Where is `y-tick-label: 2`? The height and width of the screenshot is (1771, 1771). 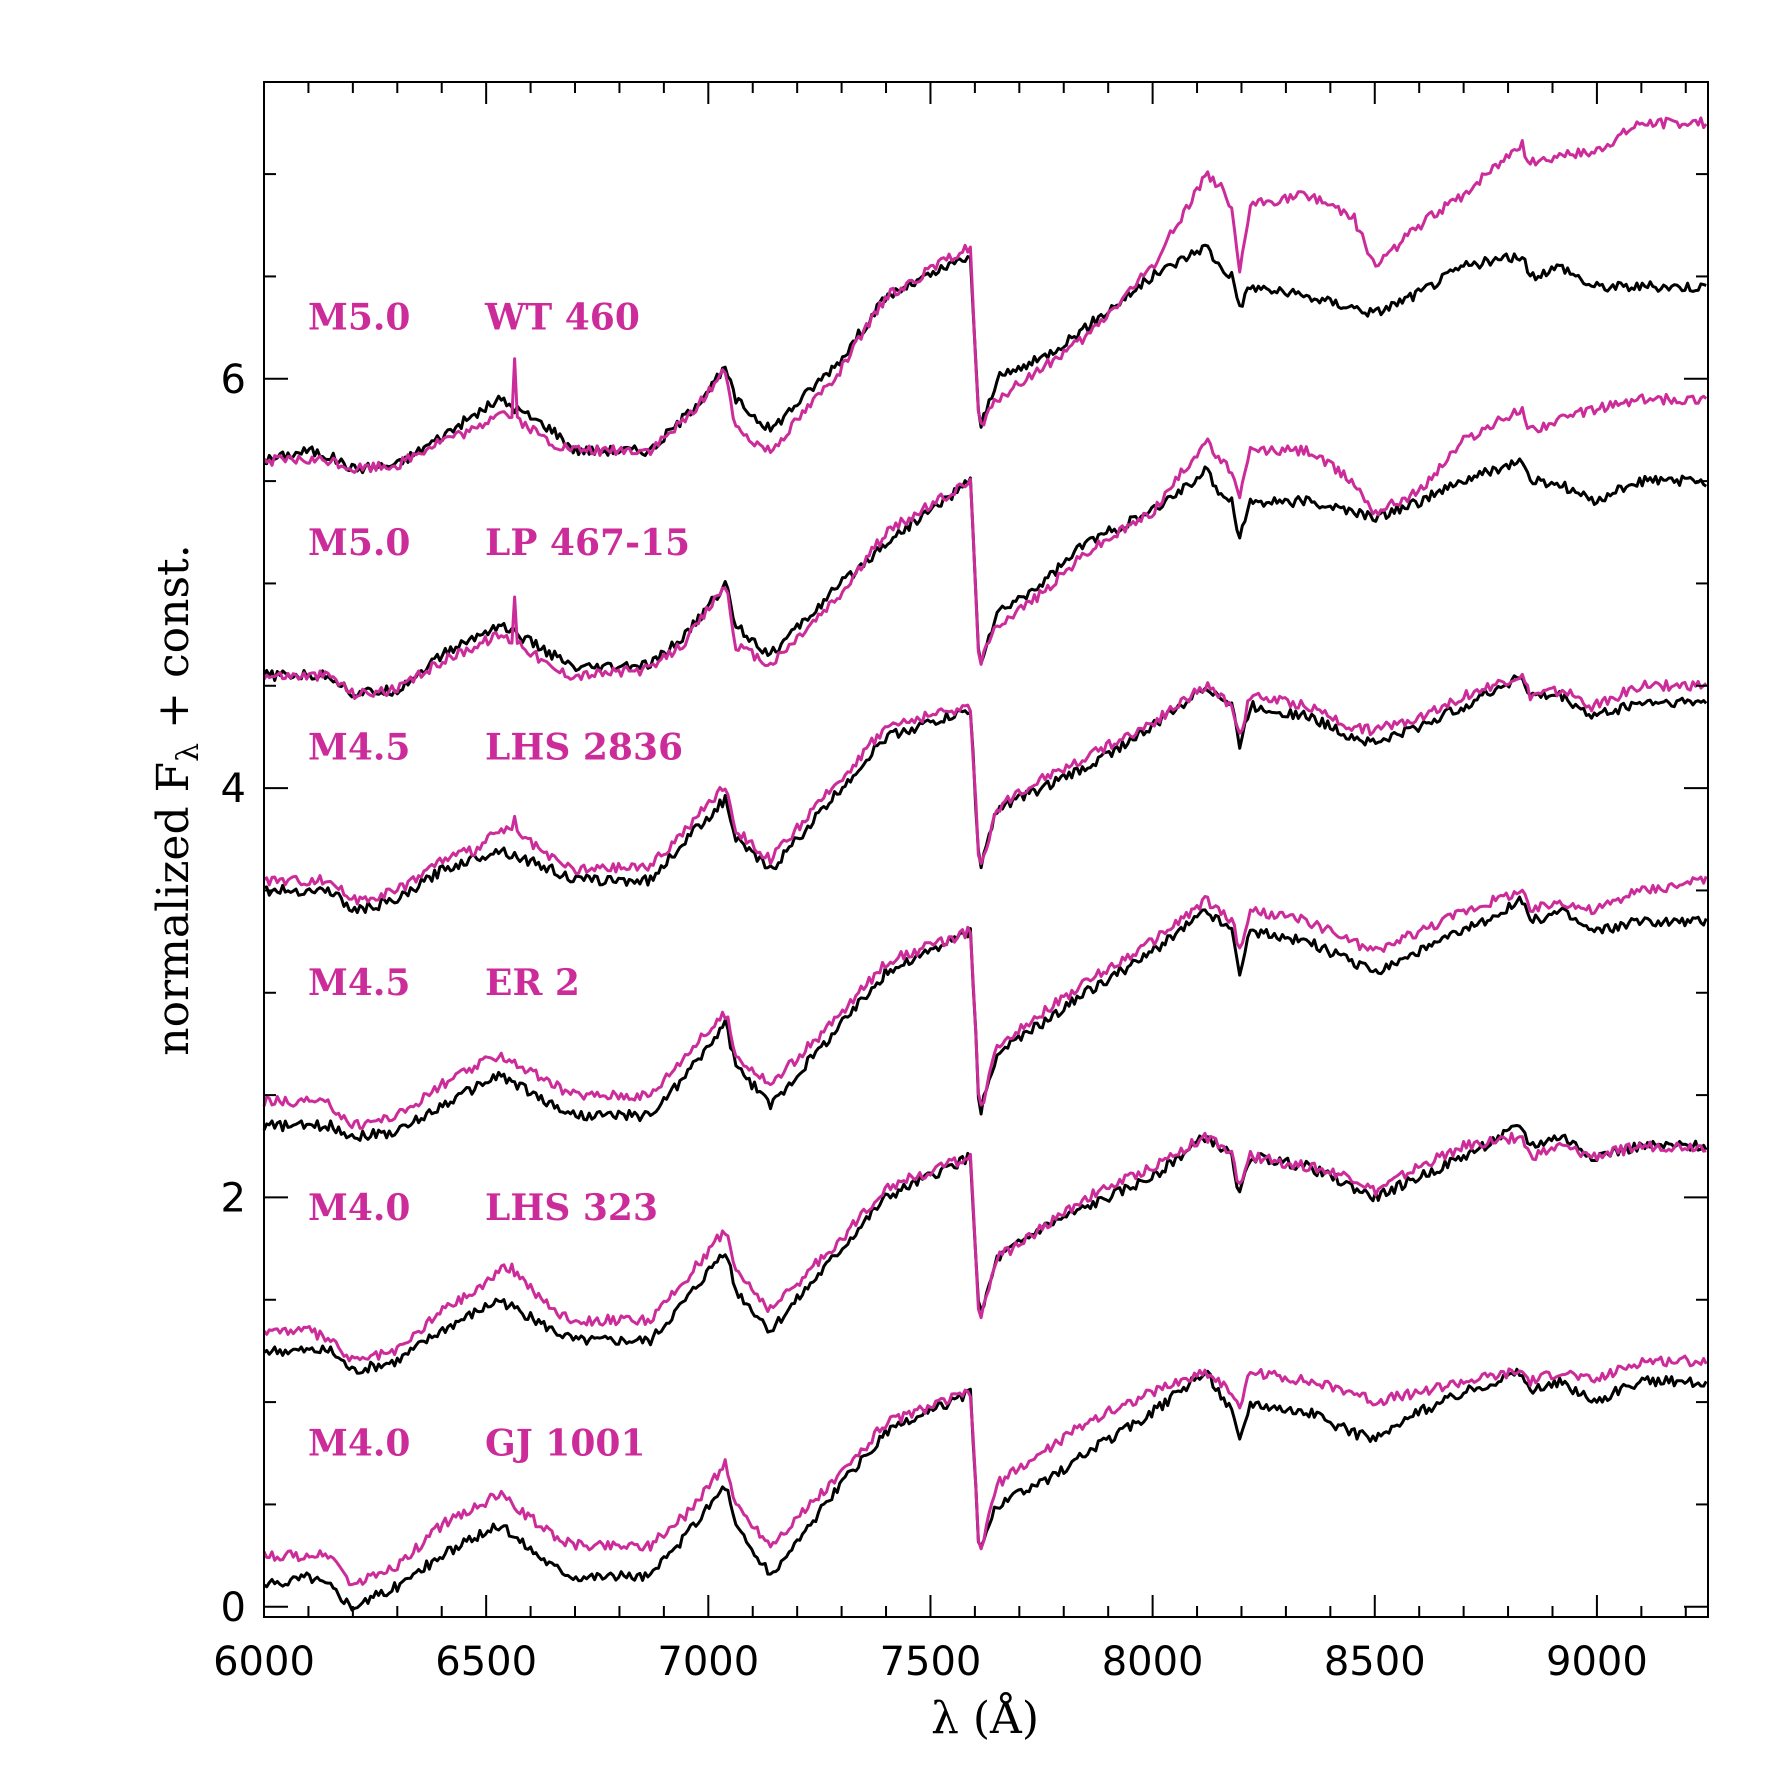
y-tick-label: 2 is located at coordinates (233, 1198).